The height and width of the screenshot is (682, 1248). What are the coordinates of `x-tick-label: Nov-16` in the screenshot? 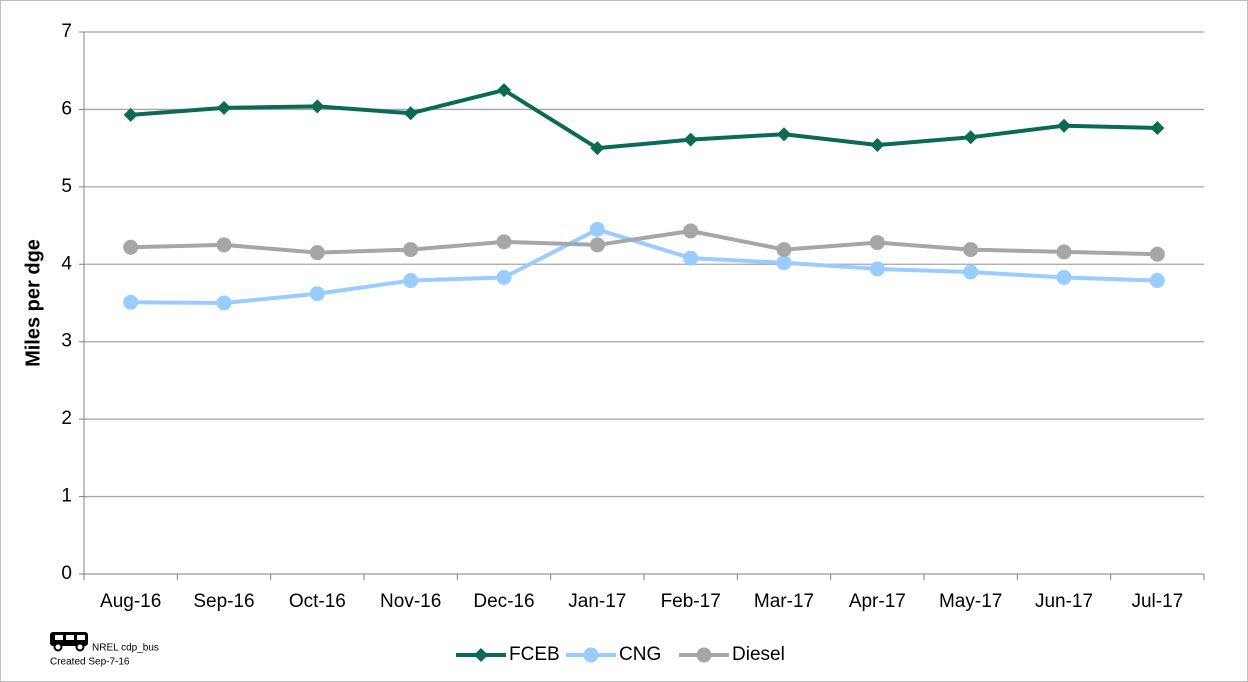 It's located at (410, 601).